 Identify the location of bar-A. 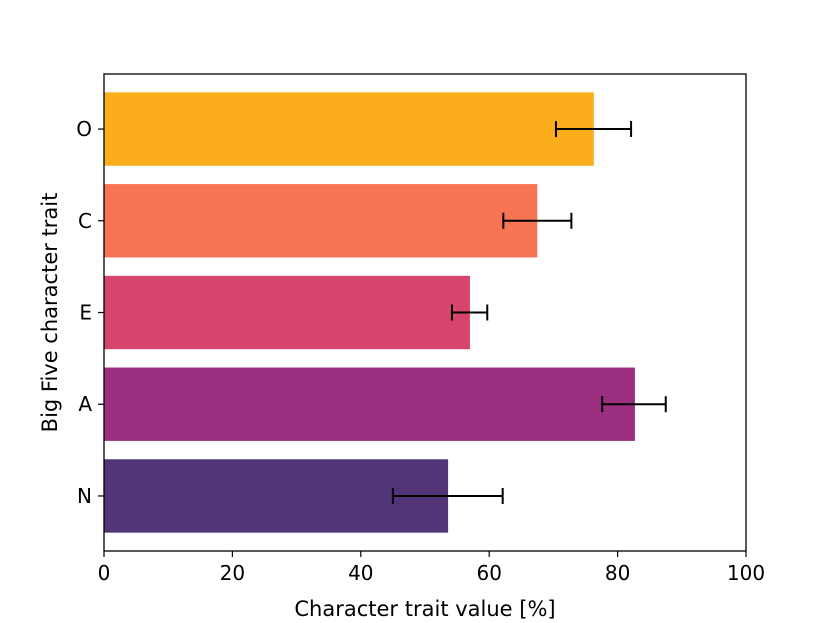
(369, 404).